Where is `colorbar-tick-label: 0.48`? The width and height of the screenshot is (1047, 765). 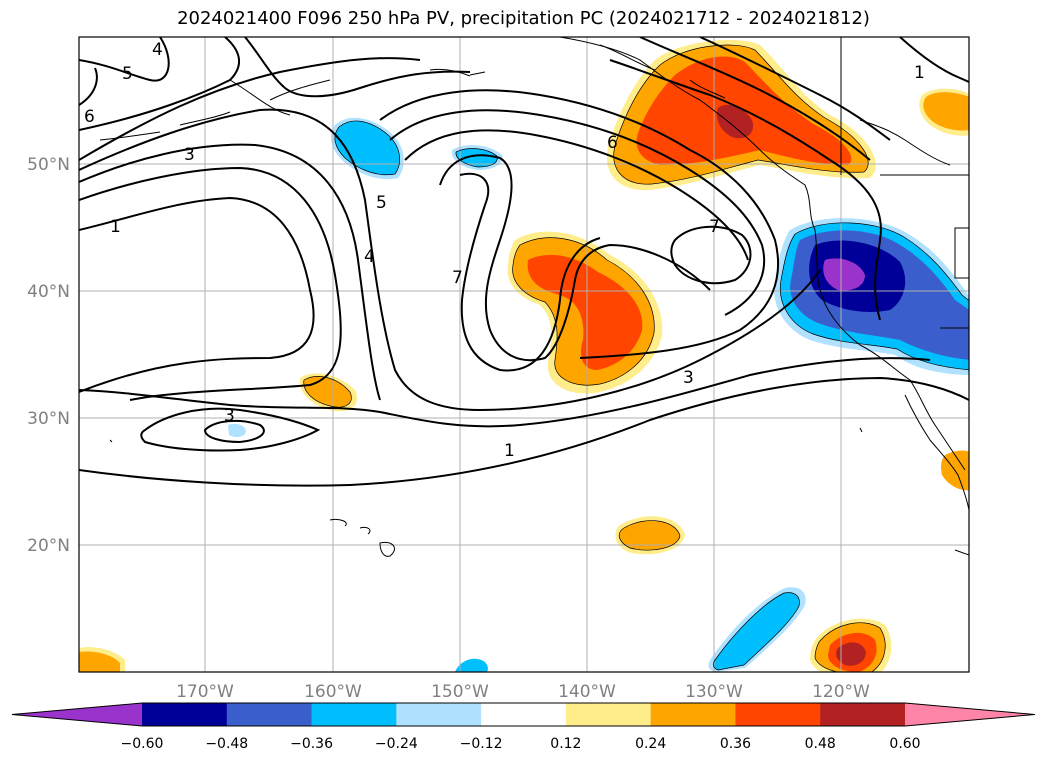 colorbar-tick-label: 0.48 is located at coordinates (820, 744).